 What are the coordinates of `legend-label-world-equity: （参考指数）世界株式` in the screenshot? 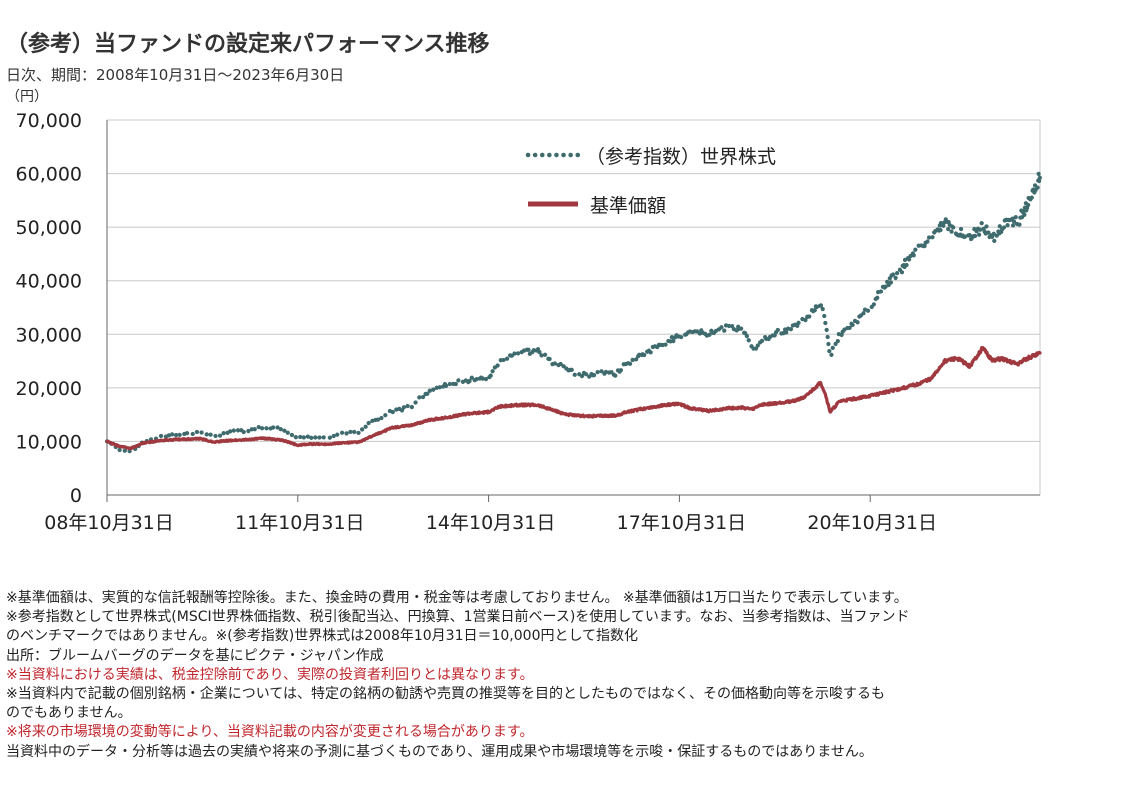 It's located at (681, 157).